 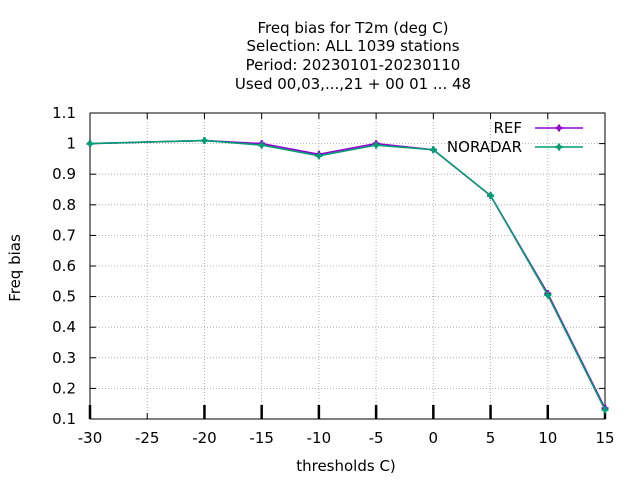 I want to click on y-tick-label: 0.7, so click(x=64, y=235).